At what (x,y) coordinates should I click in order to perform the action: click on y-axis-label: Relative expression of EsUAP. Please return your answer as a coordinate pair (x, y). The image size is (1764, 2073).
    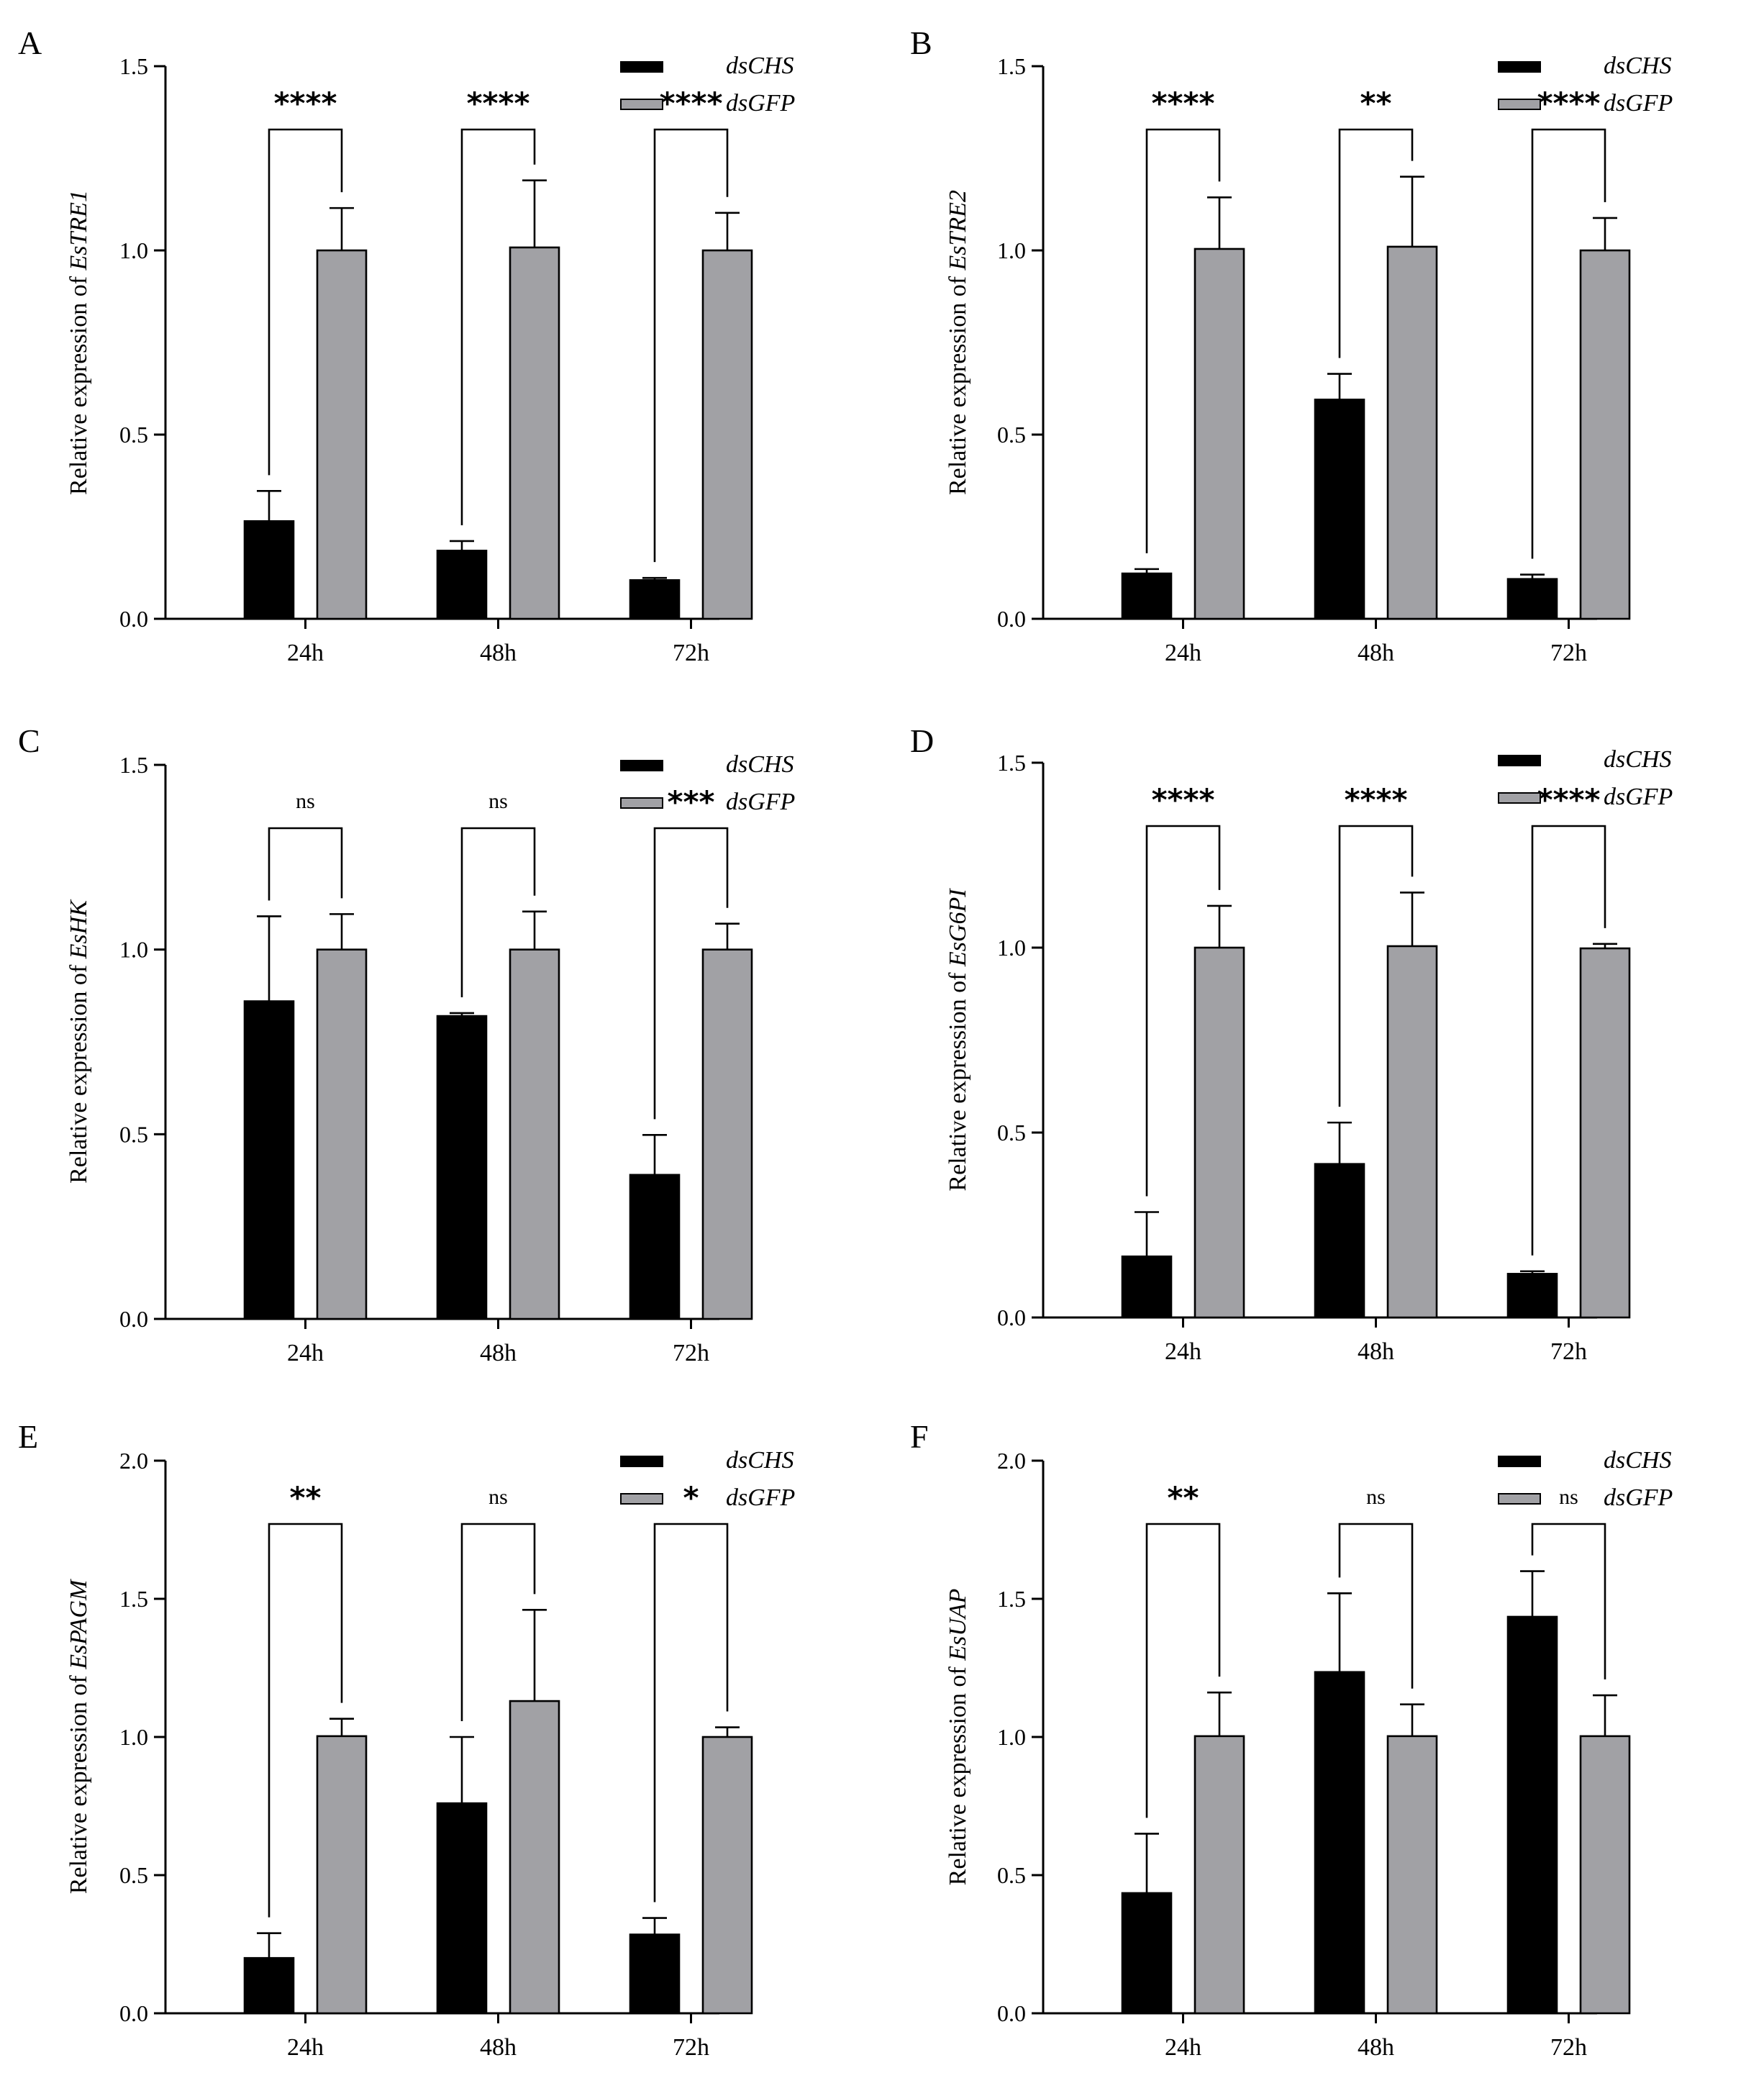
    Looking at the image, I should click on (958, 1737).